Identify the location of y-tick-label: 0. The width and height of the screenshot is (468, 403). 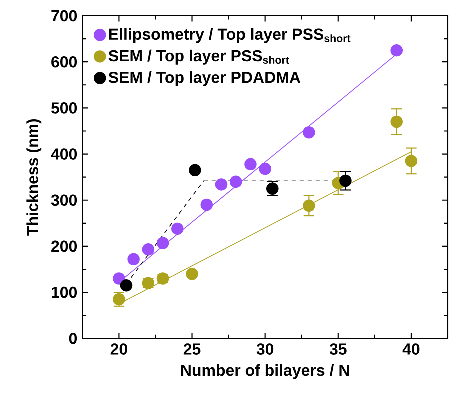
(73, 338).